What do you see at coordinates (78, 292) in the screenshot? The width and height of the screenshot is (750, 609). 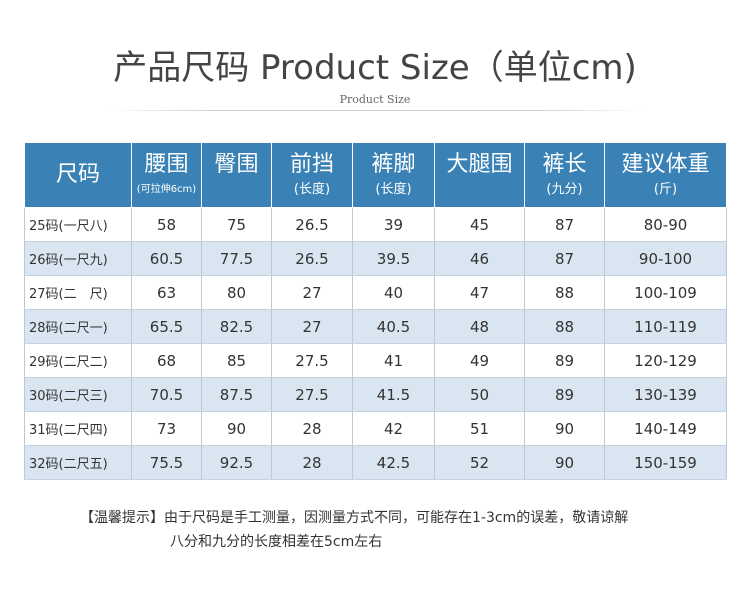 I see `table-cell: 27码(二 尺)` at bounding box center [78, 292].